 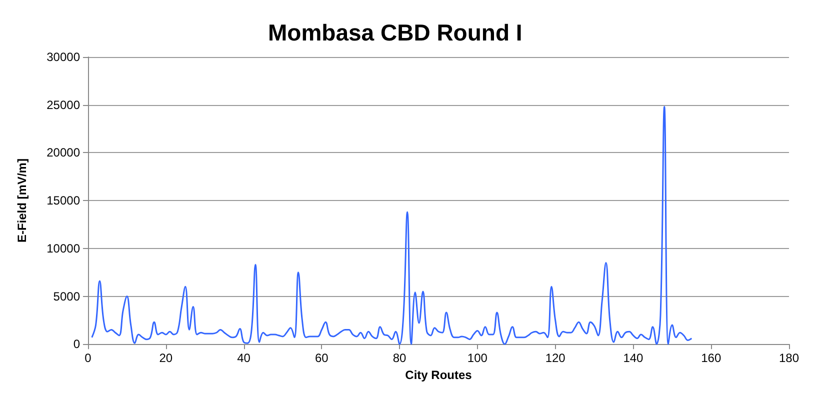 What do you see at coordinates (399, 358) in the screenshot?
I see `x-tick-label: 80` at bounding box center [399, 358].